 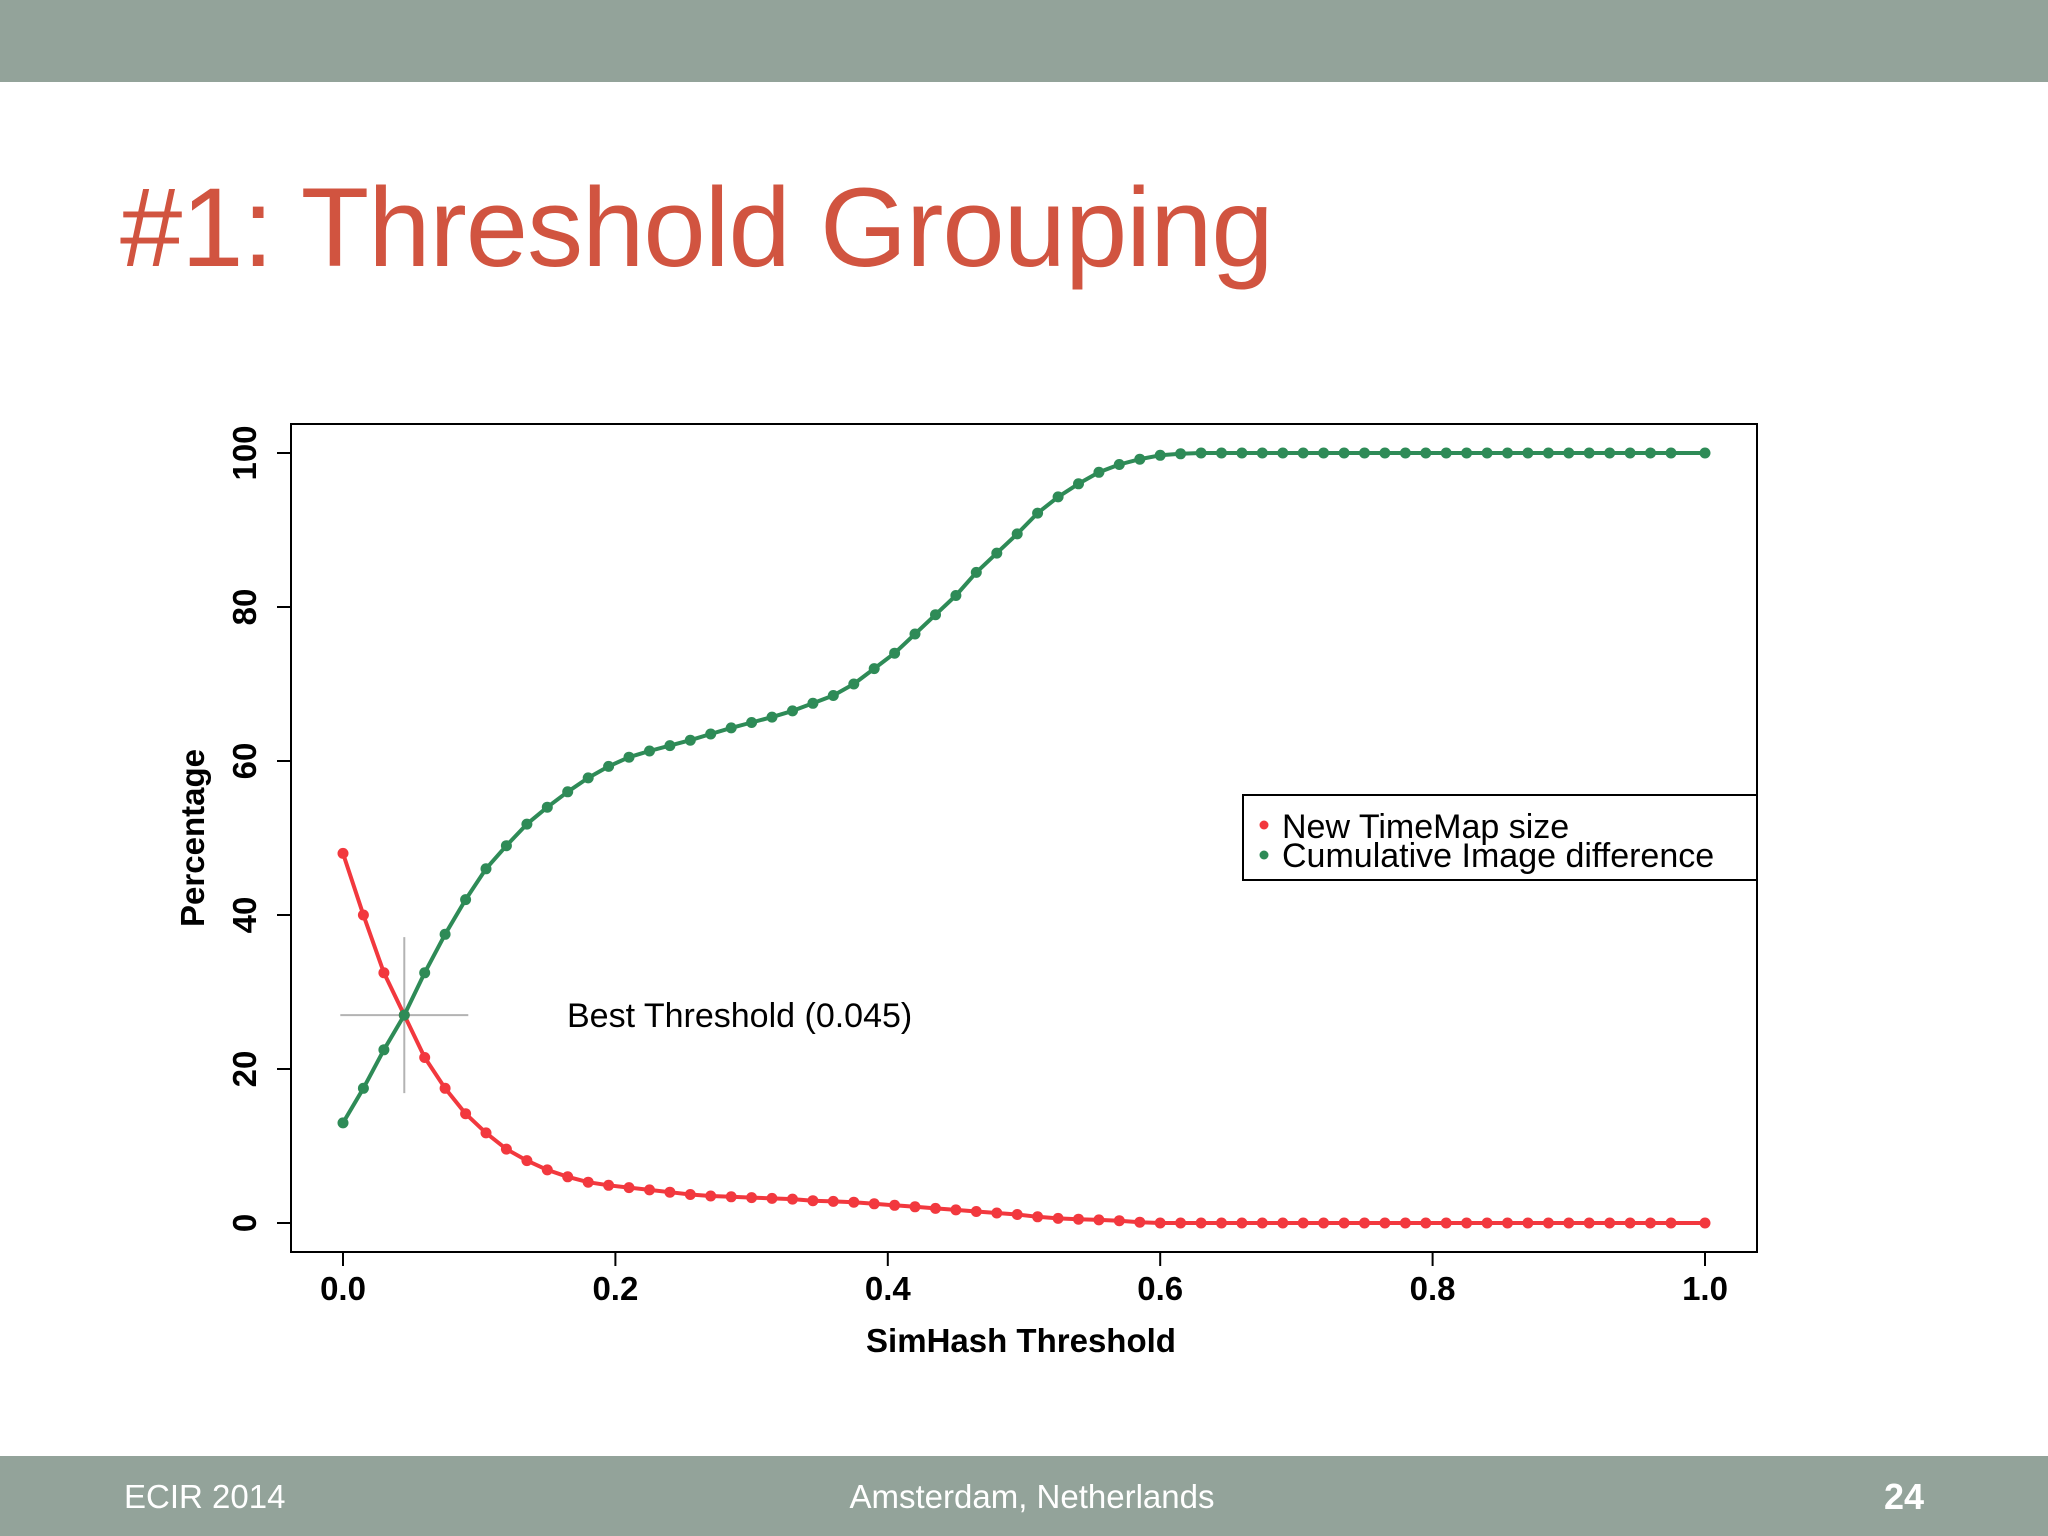 What do you see at coordinates (244, 1069) in the screenshot?
I see `y-tick-label: 20` at bounding box center [244, 1069].